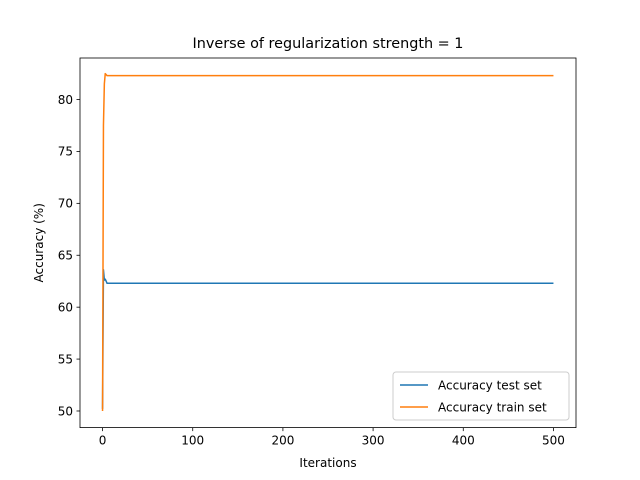 This screenshot has height=480, width=640. Describe the element at coordinates (192, 441) in the screenshot. I see `x-tick-label: 100` at that location.